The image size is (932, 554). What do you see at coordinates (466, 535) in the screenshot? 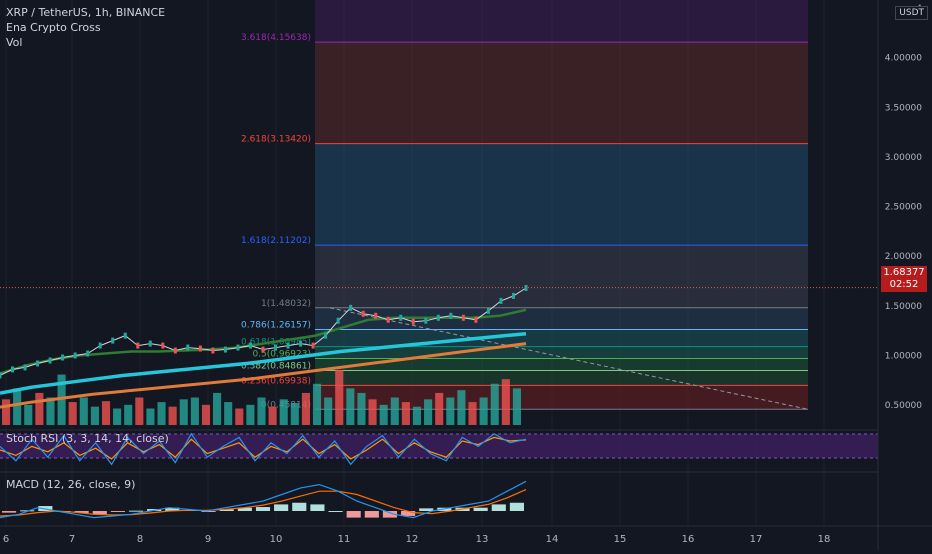
I see `time-axis: 6 7 8 9 10 11 12 13 14 15 16 17 18` at bounding box center [466, 535].